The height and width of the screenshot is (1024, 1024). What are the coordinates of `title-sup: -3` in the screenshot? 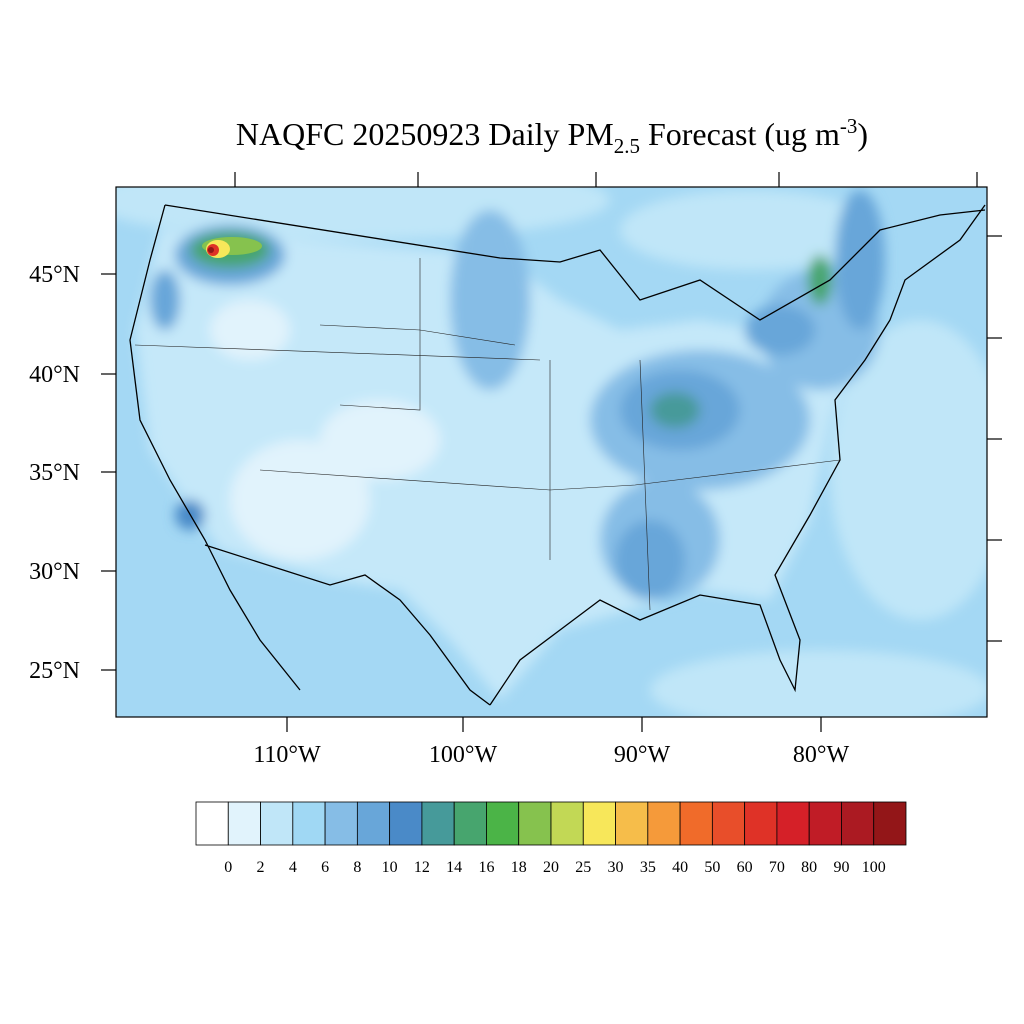 It's located at (849, 126).